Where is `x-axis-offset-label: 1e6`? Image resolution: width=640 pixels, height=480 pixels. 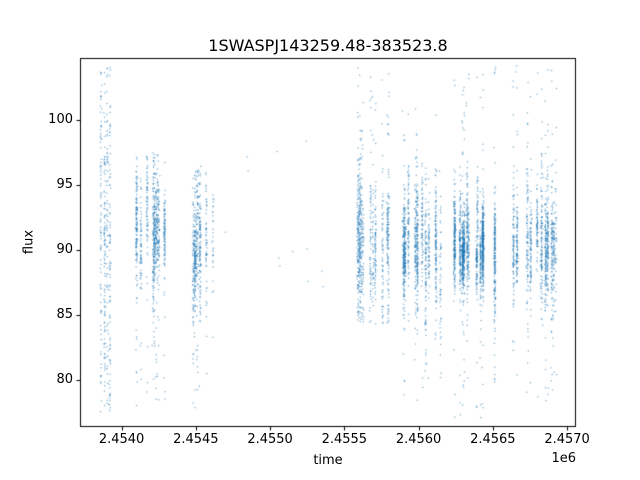 x-axis-offset-label: 1e6 is located at coordinates (563, 458).